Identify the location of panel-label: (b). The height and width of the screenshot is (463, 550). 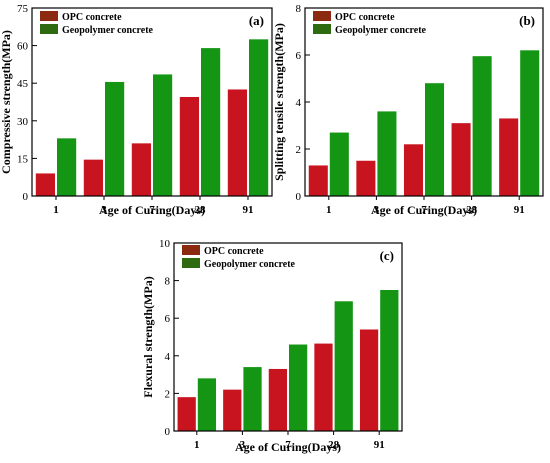
(527, 20).